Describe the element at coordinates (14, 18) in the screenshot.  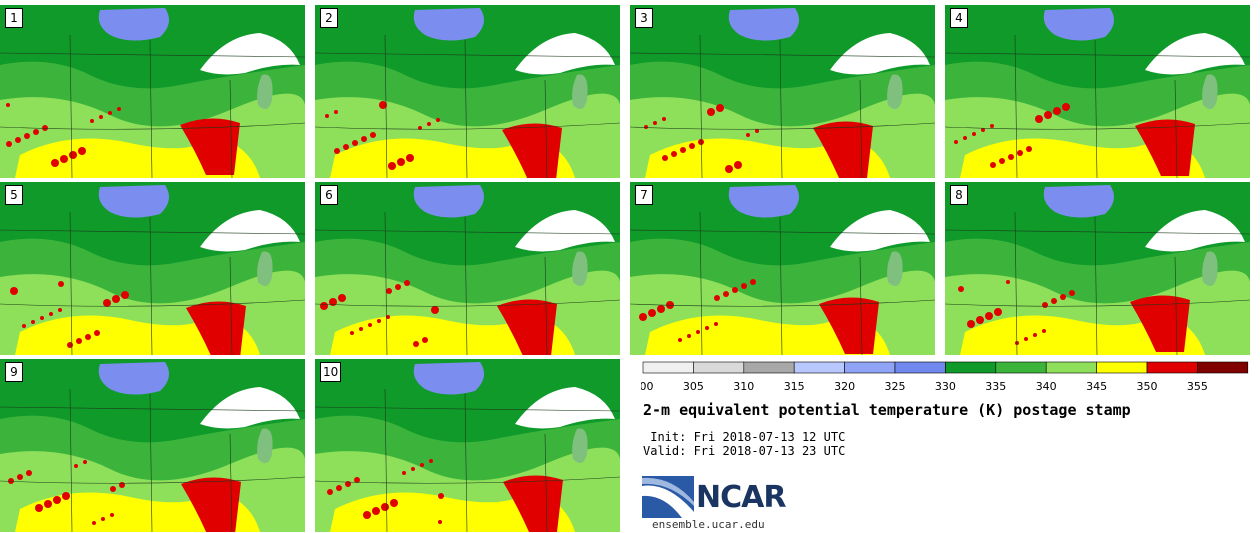
I see `panel-number: 1` at that location.